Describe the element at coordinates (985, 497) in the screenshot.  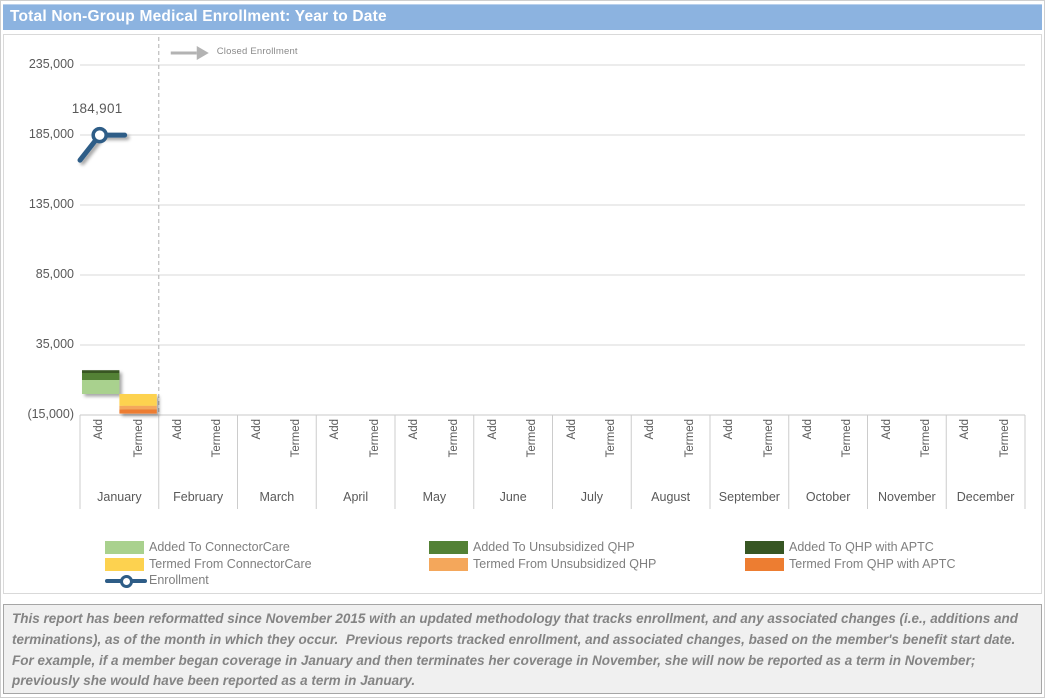
I see `x-axis-month-label: December` at that location.